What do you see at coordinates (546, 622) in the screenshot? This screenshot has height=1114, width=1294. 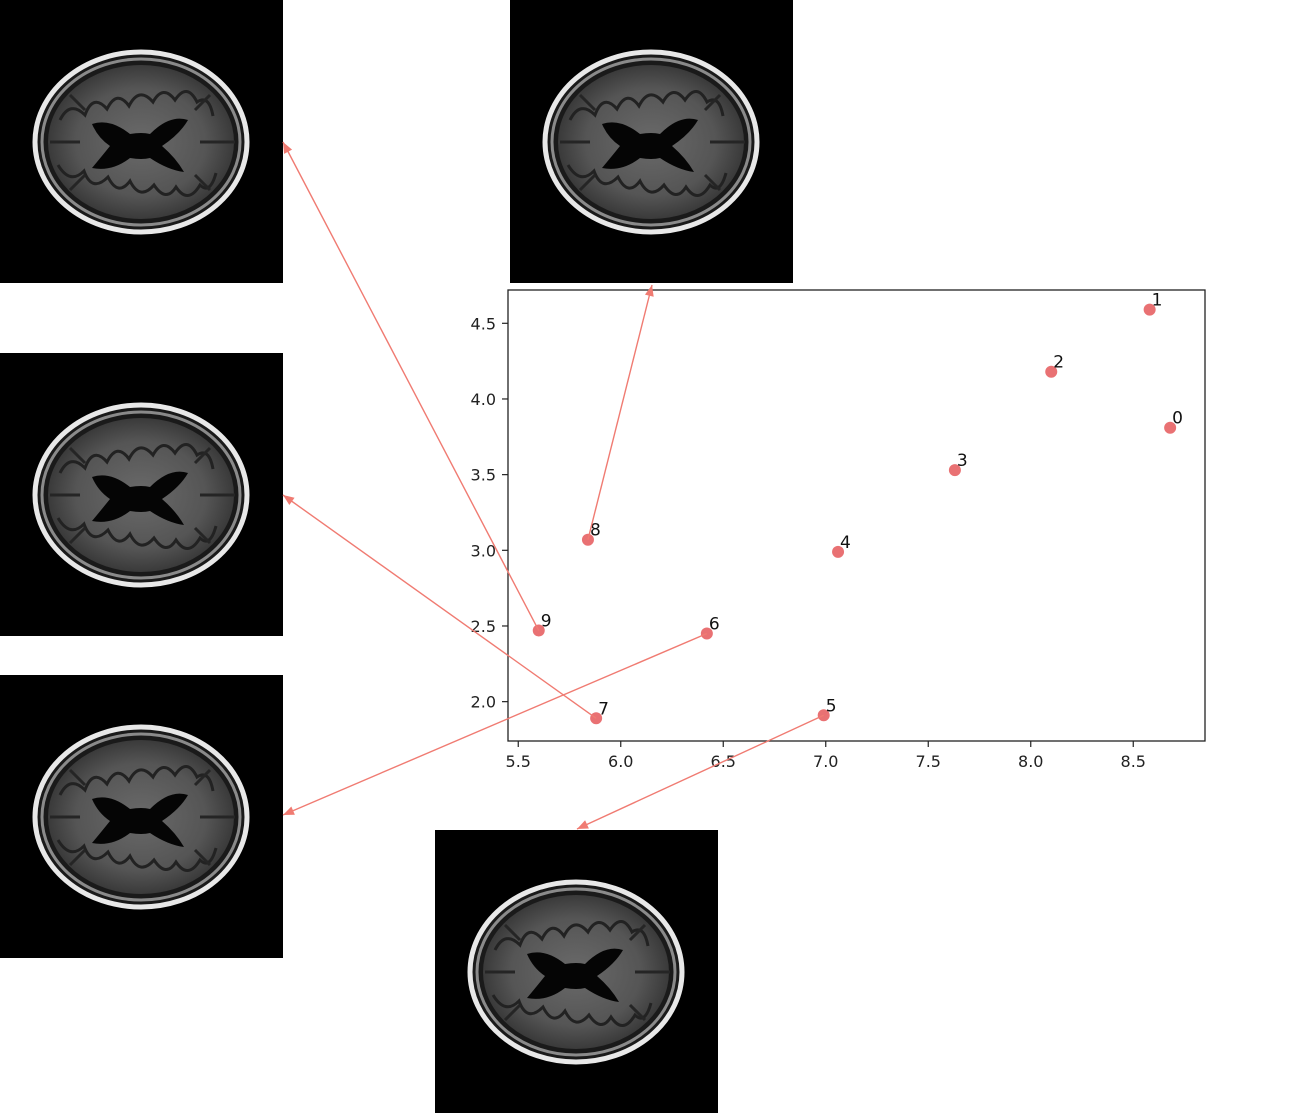 I see `point-label-9: 9` at bounding box center [546, 622].